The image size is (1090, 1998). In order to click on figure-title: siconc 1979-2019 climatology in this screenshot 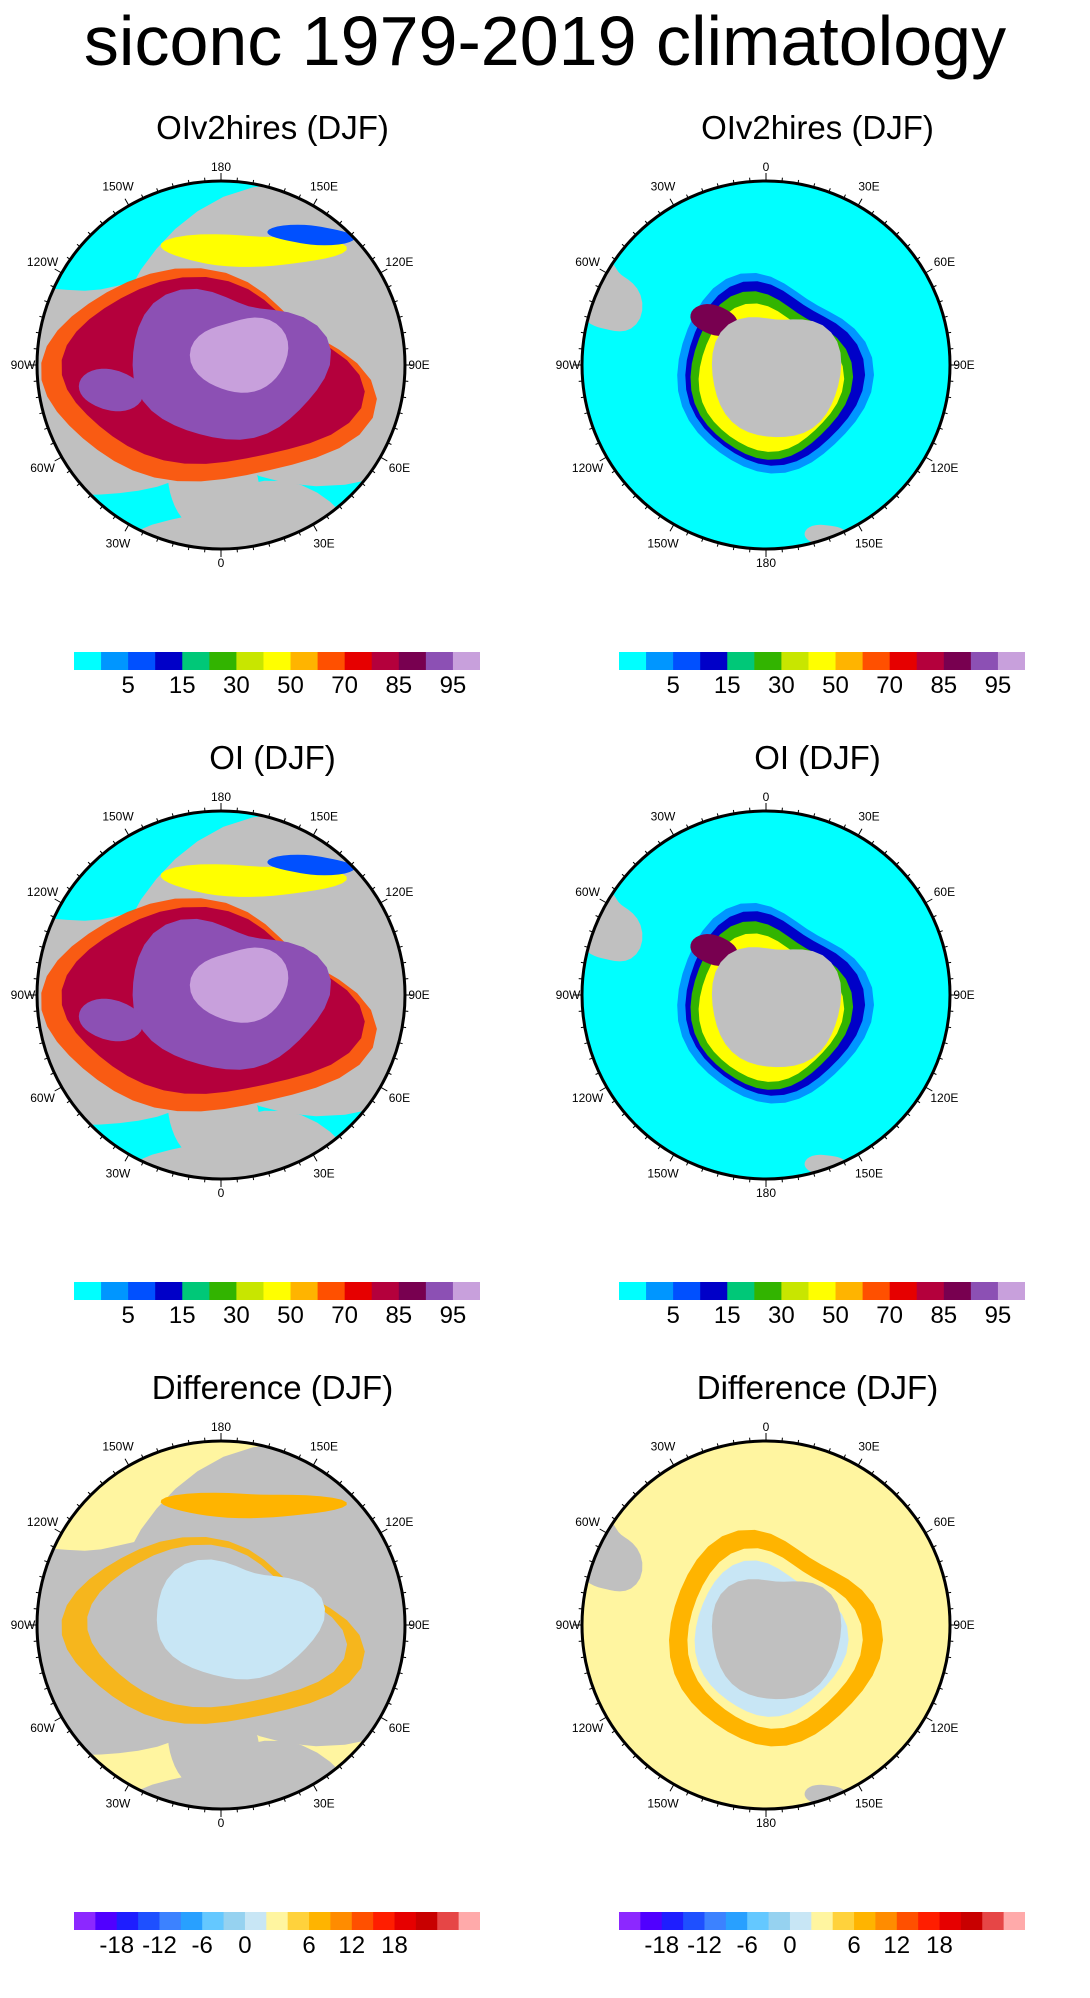, I will do `click(545, 41)`.